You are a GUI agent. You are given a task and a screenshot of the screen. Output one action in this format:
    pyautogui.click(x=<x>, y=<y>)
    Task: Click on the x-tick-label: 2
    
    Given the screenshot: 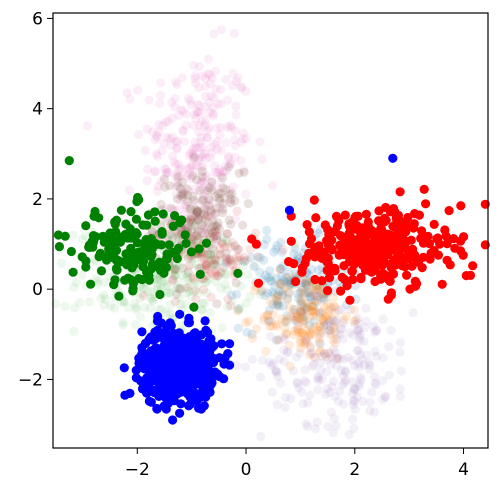 What is the action you would take?
    pyautogui.click(x=354, y=470)
    